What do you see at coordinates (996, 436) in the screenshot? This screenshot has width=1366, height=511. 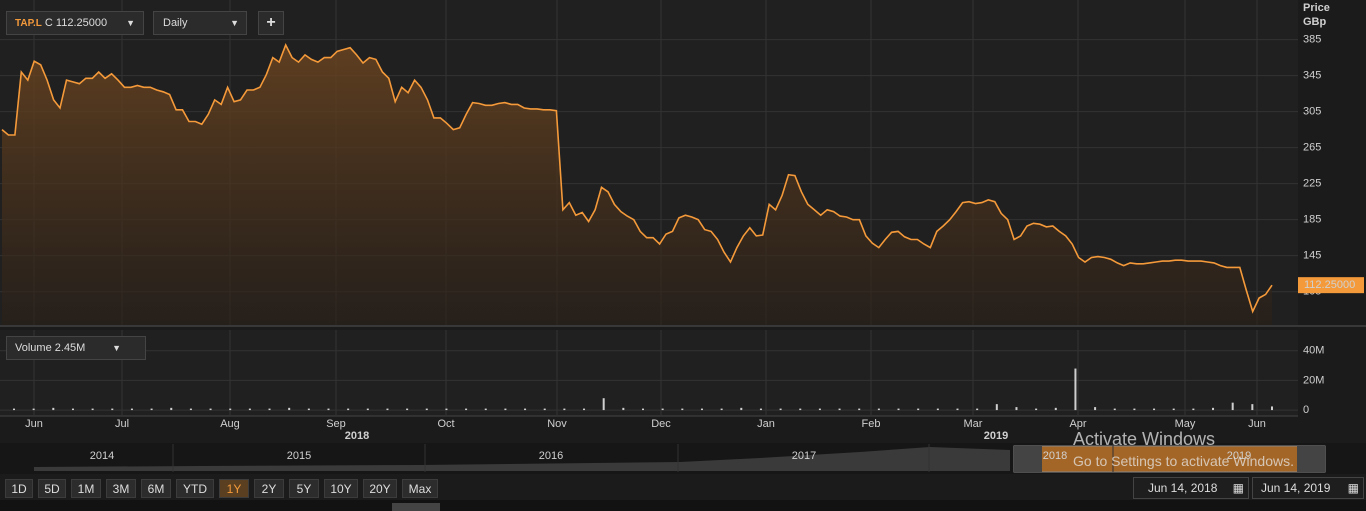 I see `year-label: 2019` at bounding box center [996, 436].